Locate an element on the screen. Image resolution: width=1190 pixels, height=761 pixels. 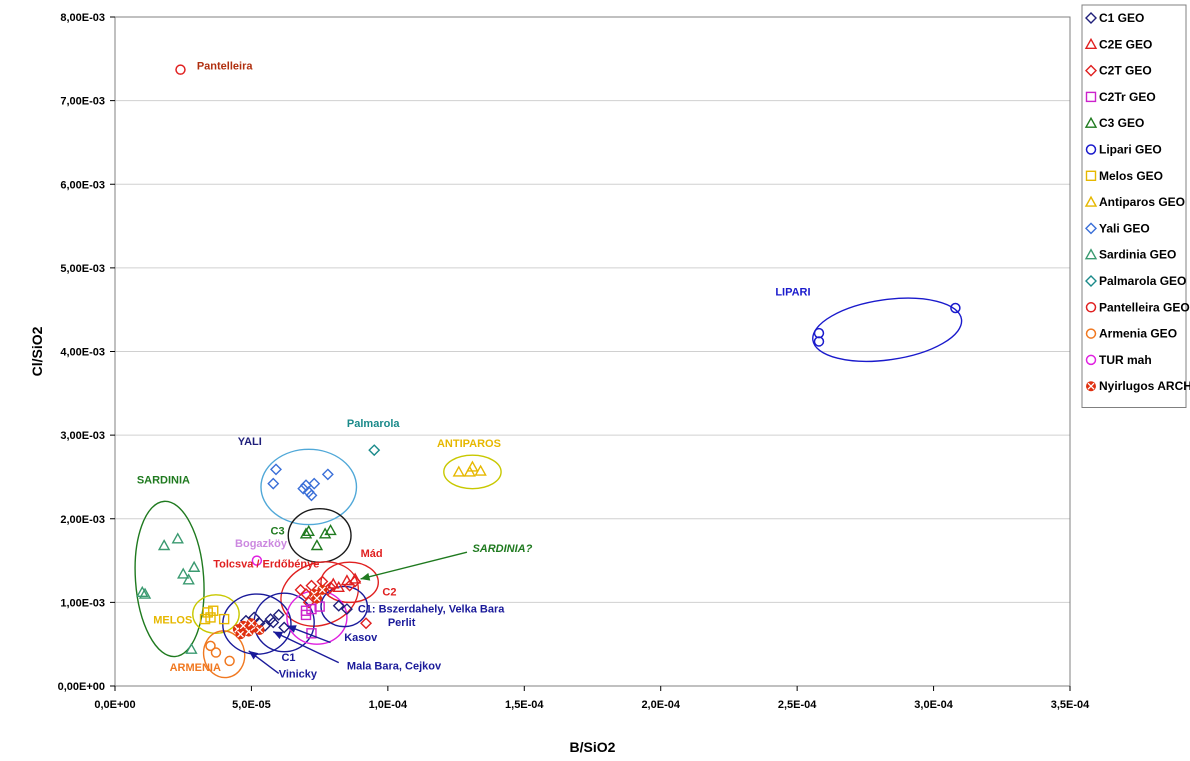
legend-label: Pantelleira GEO is located at coordinates (1144, 307).